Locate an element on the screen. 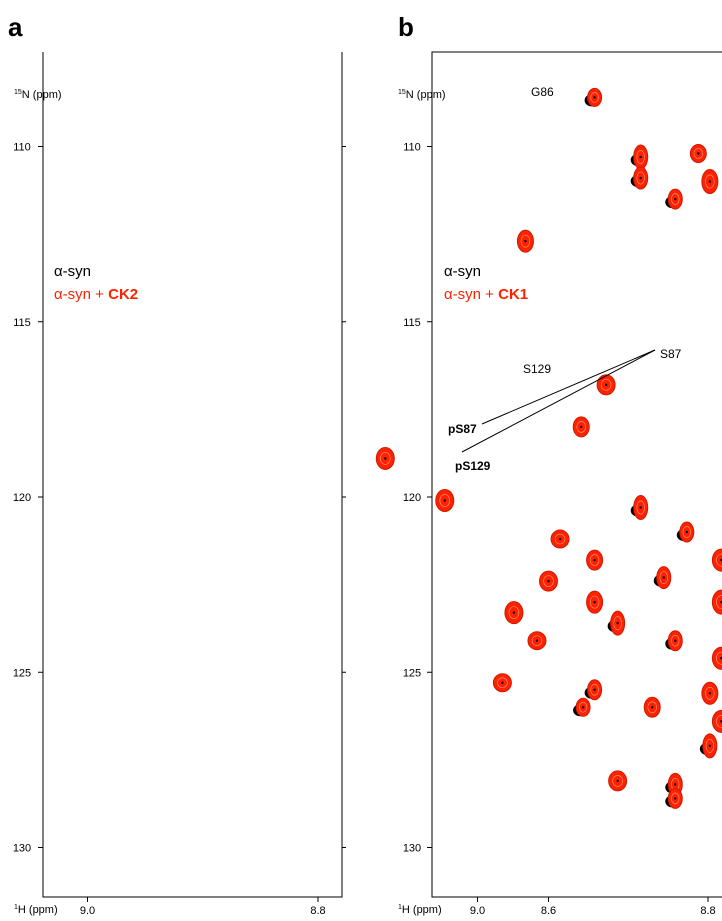 This screenshot has height=921, width=722. y-axis-label-b: 15N (ppm) is located at coordinates (422, 95).